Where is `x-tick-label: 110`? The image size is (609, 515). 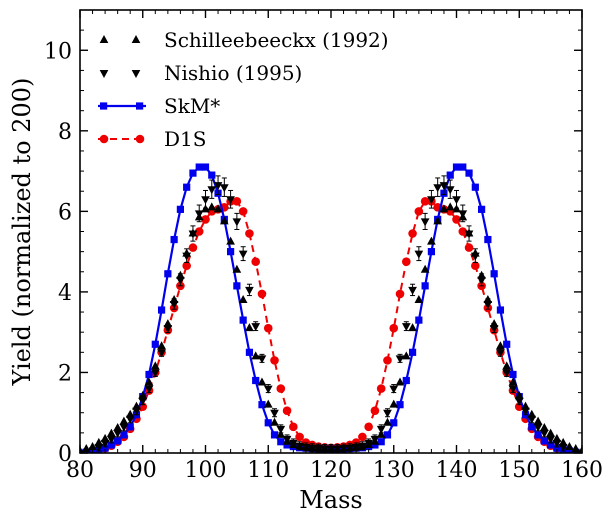 x-tick-label: 110 is located at coordinates (268, 470).